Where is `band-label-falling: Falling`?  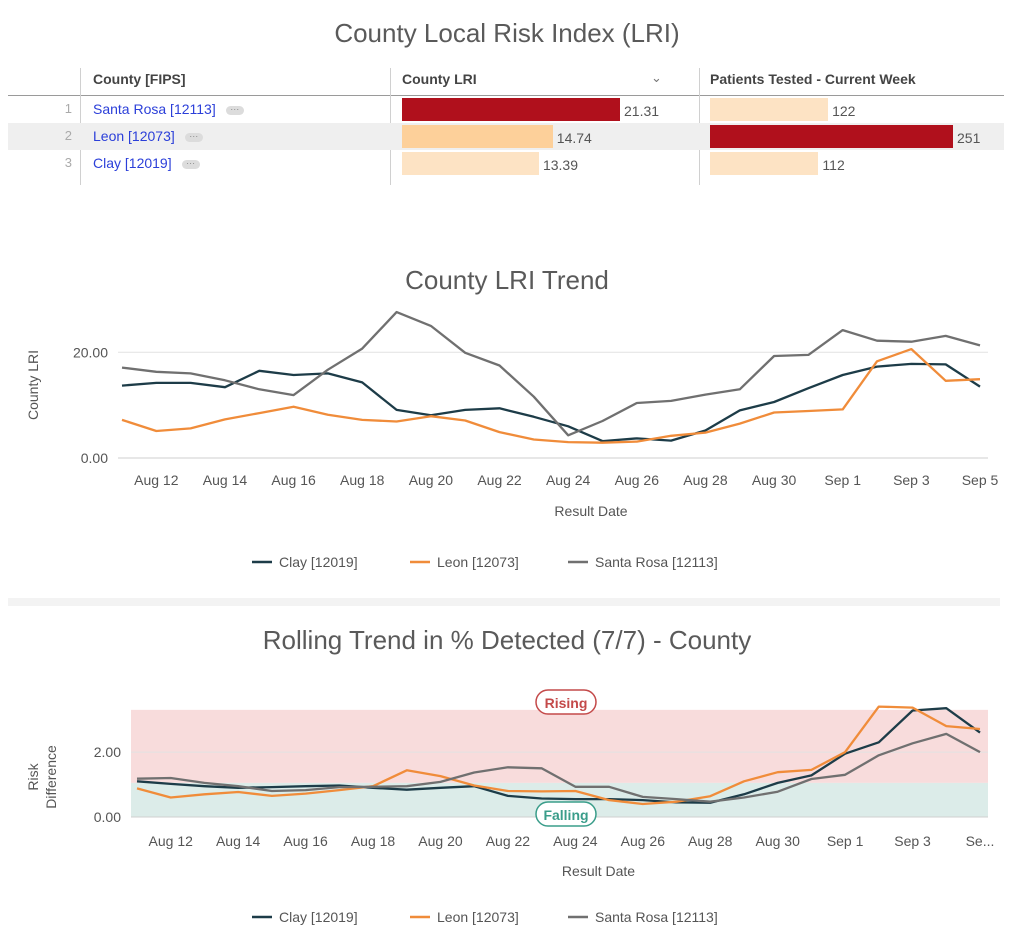 band-label-falling: Falling is located at coordinates (565, 815).